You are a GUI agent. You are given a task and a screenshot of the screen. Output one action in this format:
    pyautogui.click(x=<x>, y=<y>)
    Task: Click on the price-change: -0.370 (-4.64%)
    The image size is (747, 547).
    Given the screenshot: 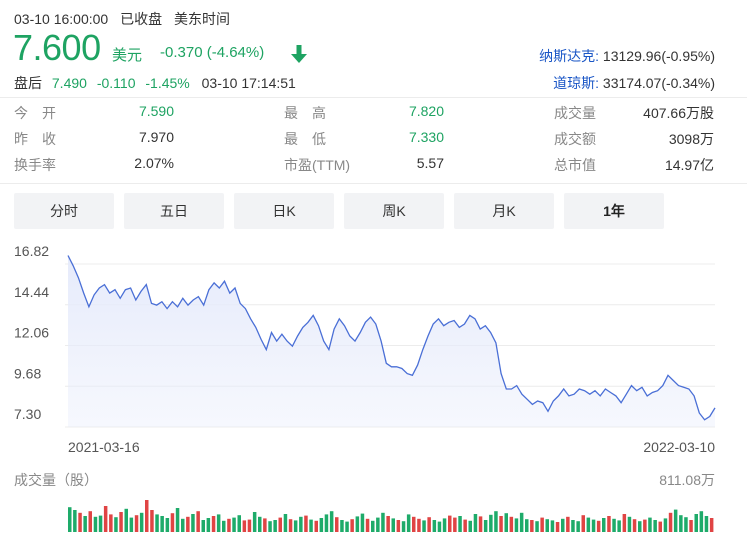 What is the action you would take?
    pyautogui.click(x=212, y=52)
    